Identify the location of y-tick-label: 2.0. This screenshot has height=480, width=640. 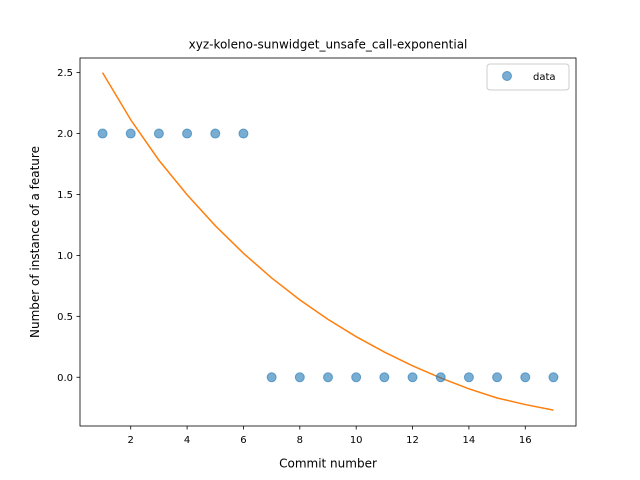
(65, 134).